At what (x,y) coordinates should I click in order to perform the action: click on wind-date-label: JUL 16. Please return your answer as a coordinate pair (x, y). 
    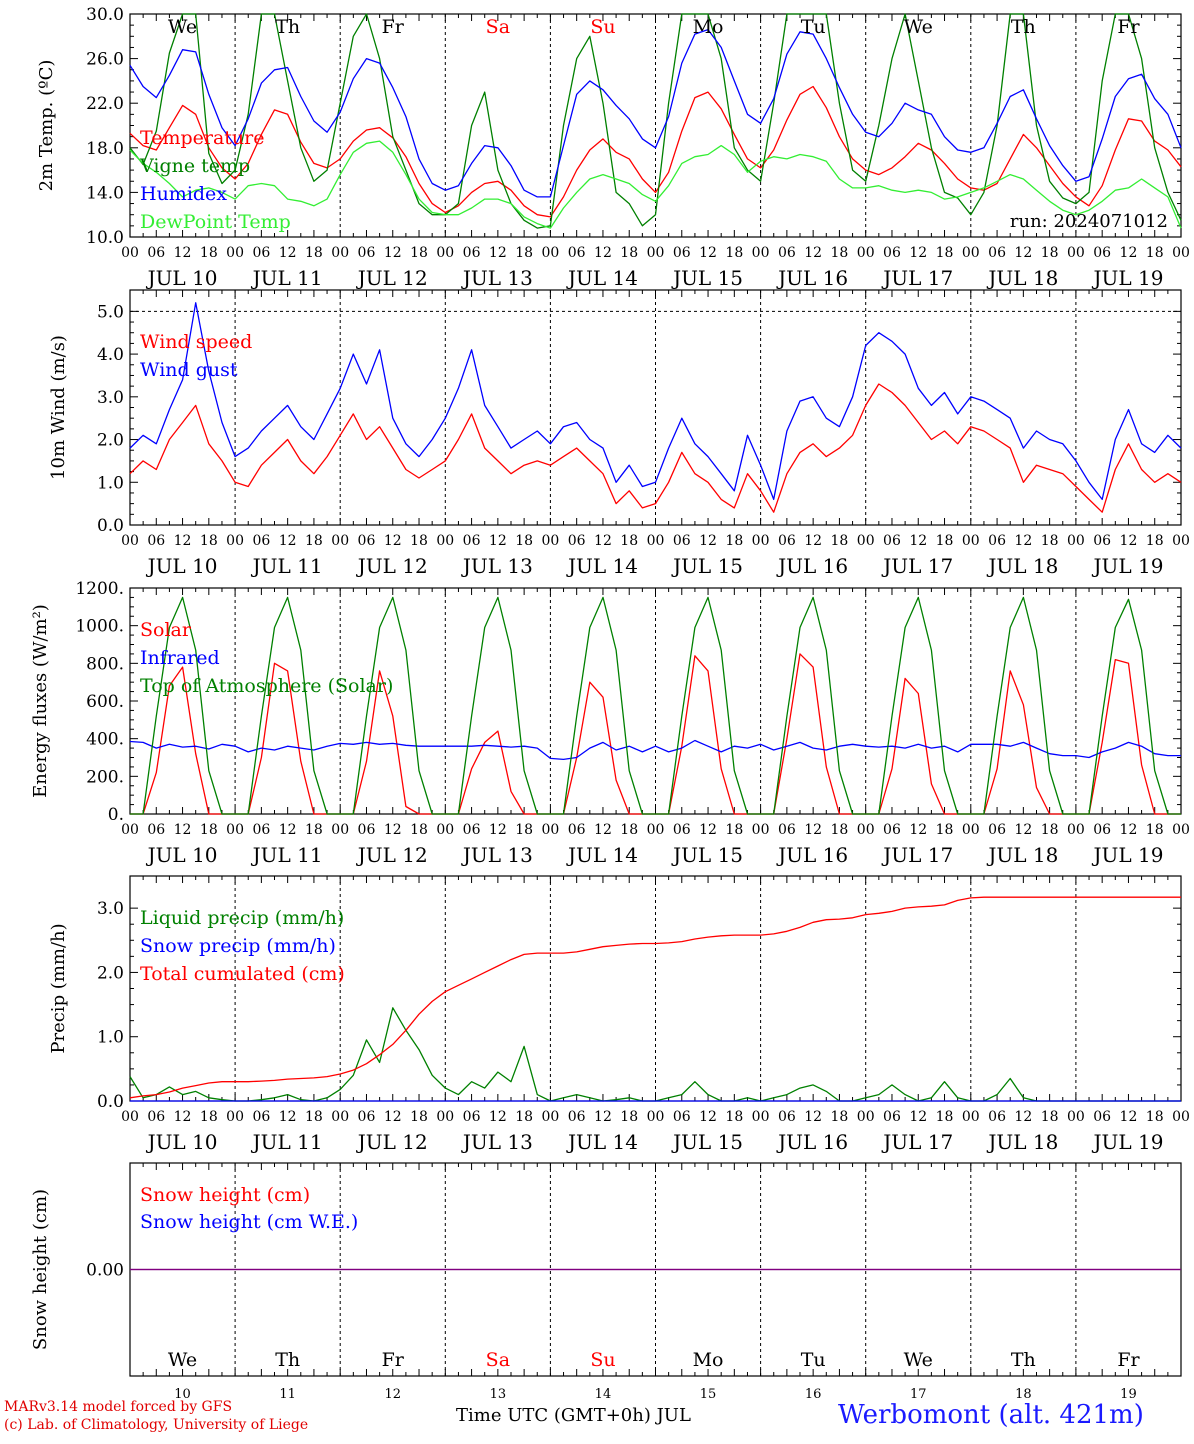
    Looking at the image, I should click on (812, 566).